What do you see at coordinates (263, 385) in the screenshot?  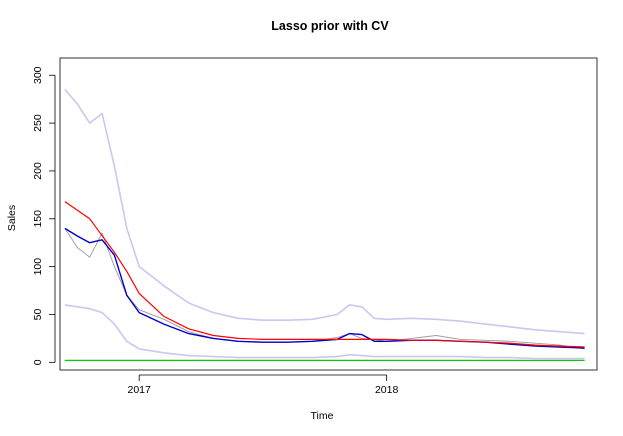 I see `x-axis: 2017 2018` at bounding box center [263, 385].